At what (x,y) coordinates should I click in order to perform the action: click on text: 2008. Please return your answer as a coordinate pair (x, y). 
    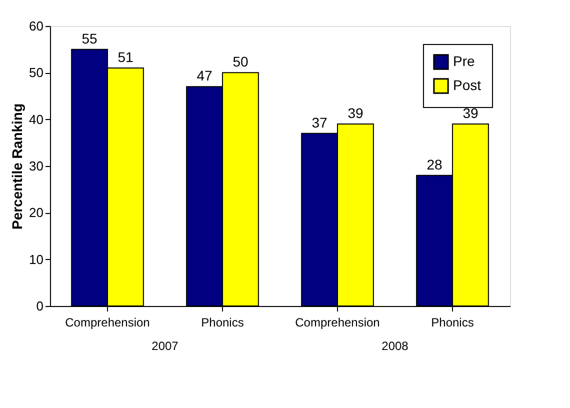
    Looking at the image, I should click on (395, 346).